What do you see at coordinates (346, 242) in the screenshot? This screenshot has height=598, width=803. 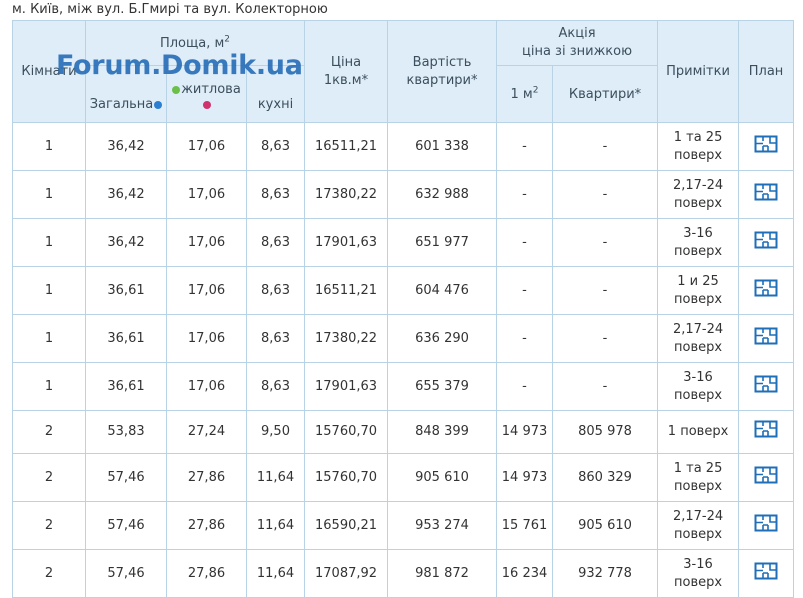 I see `cell-price: 17901,63` at bounding box center [346, 242].